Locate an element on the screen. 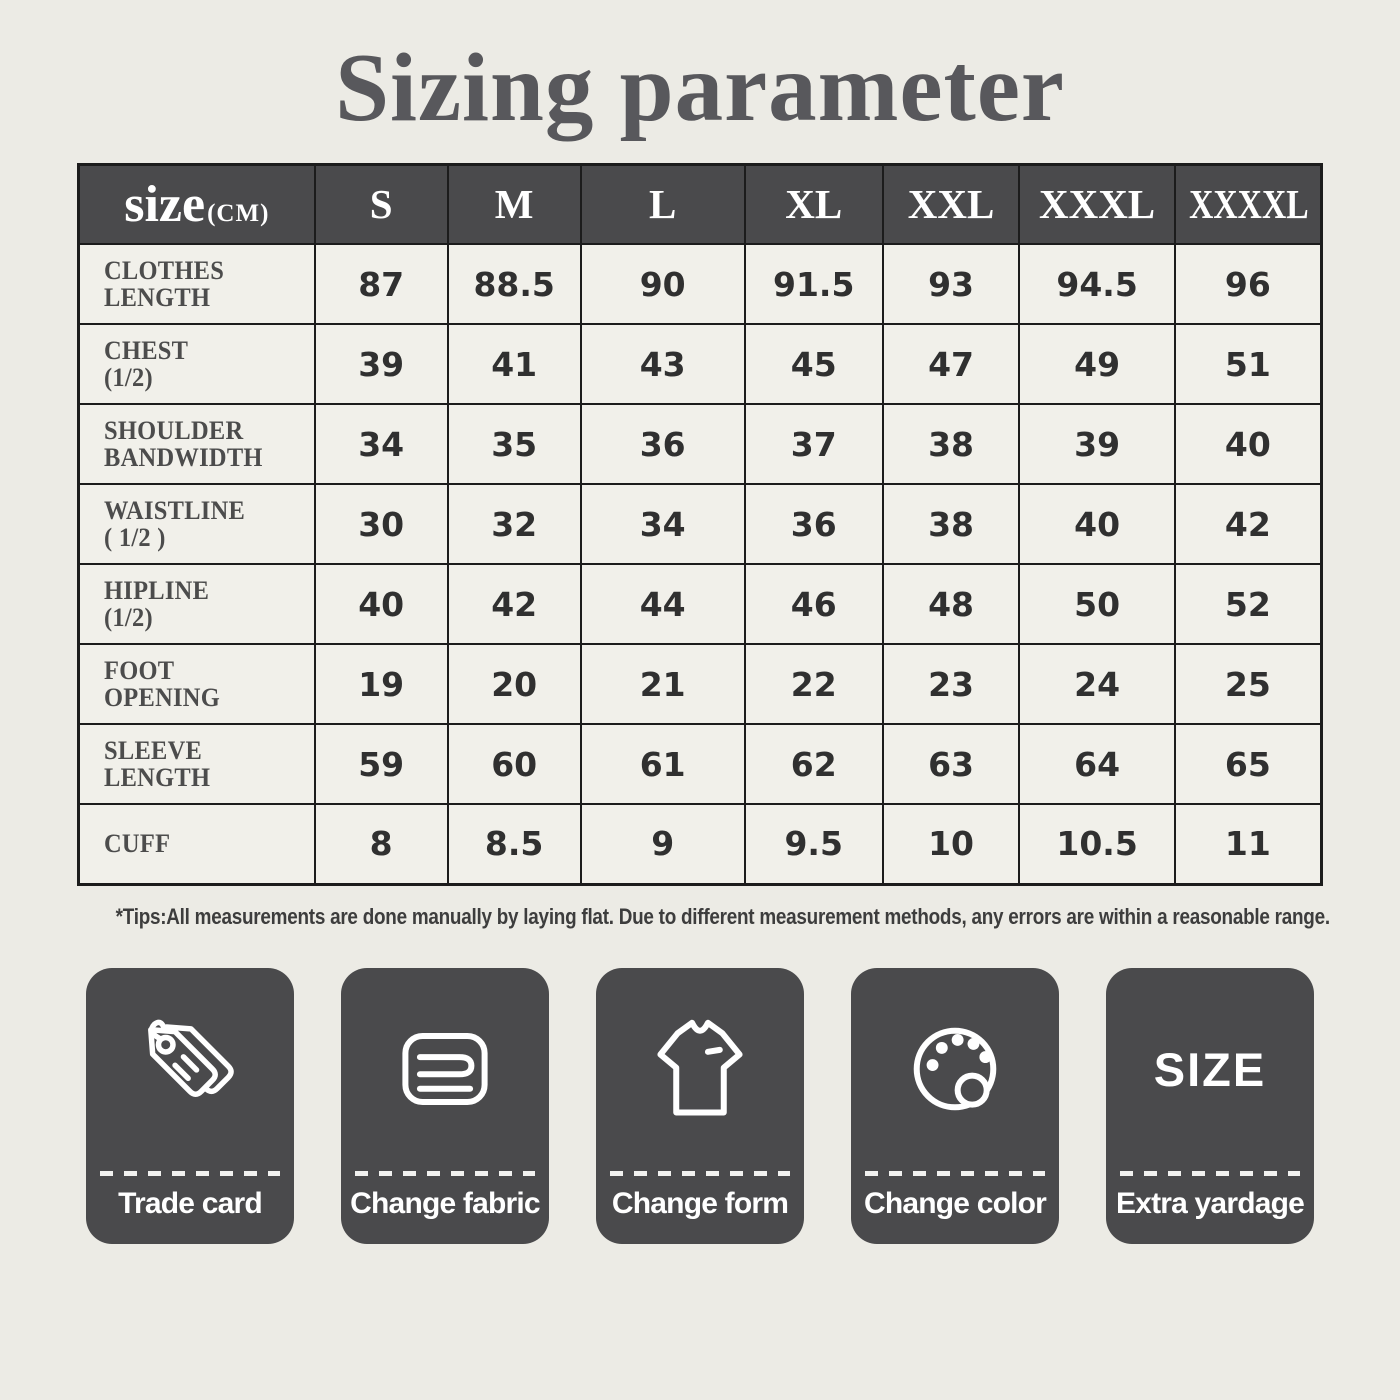  value-cell: 32 is located at coordinates (514, 524).